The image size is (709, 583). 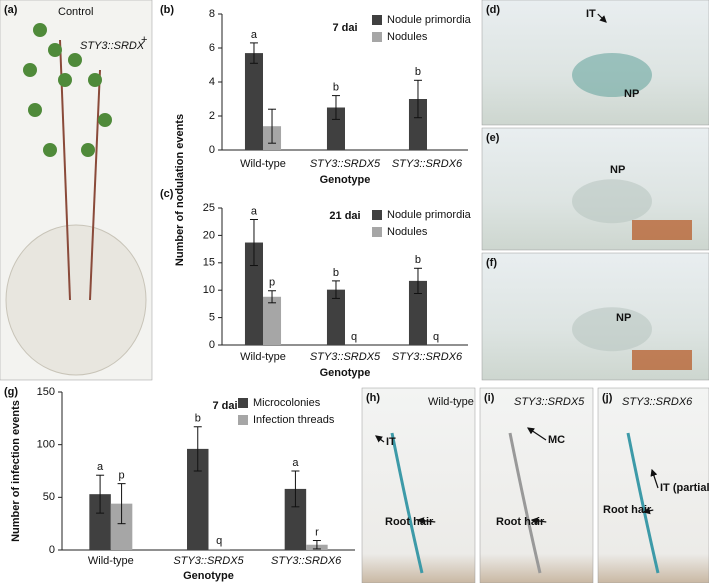 I want to click on panel-letter: (b), so click(x=167, y=10).